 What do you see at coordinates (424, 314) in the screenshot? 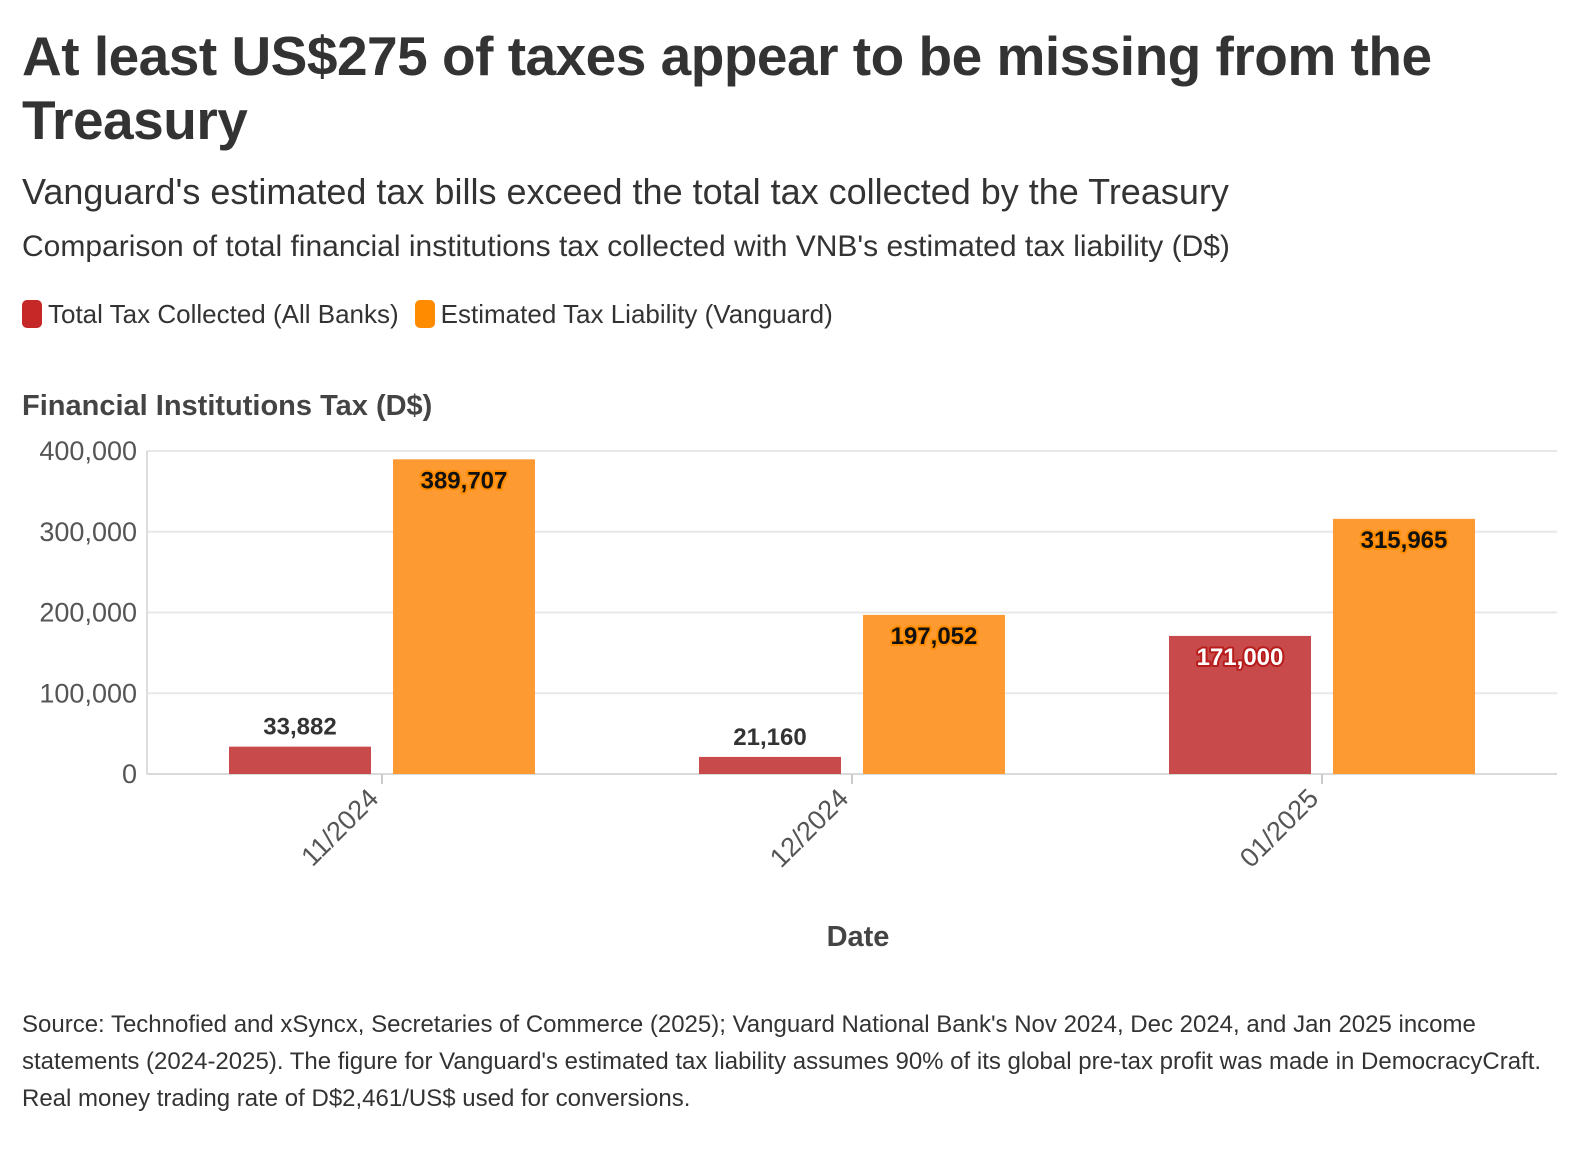
I see `legend-swatch-estimated-liability` at bounding box center [424, 314].